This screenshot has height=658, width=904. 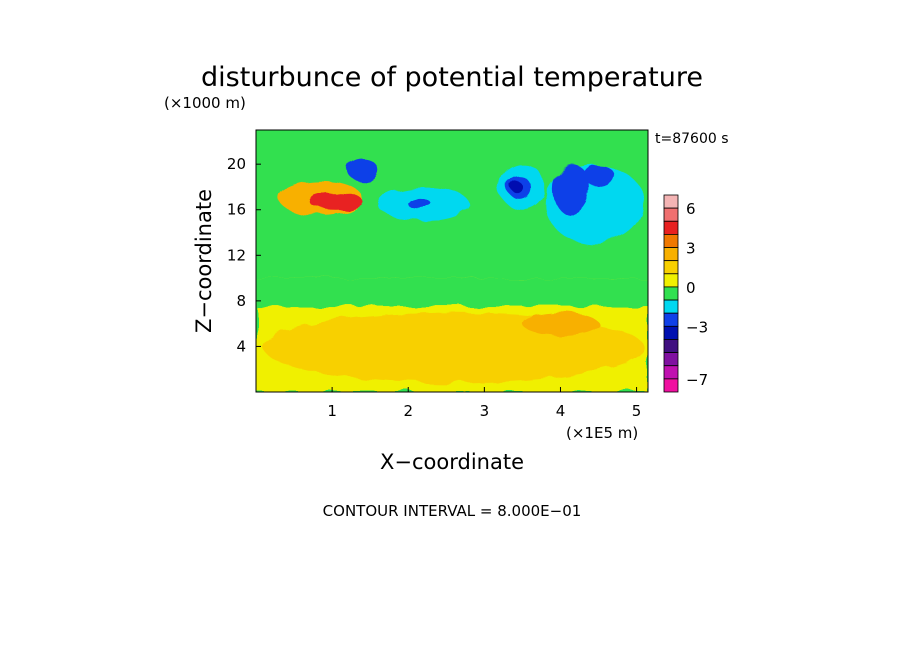 What do you see at coordinates (637, 411) in the screenshot?
I see `x-tick-label: 5` at bounding box center [637, 411].